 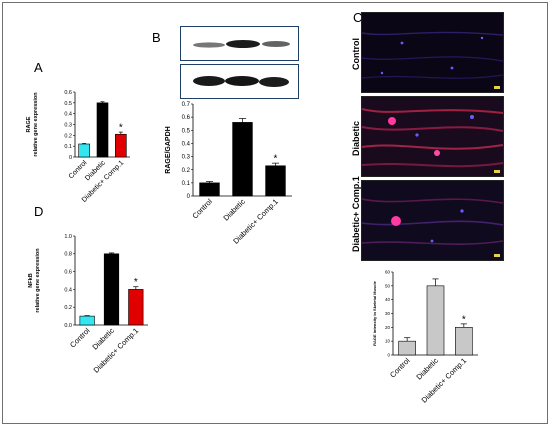 I want to click on panel-label-a: A, so click(x=38, y=67).